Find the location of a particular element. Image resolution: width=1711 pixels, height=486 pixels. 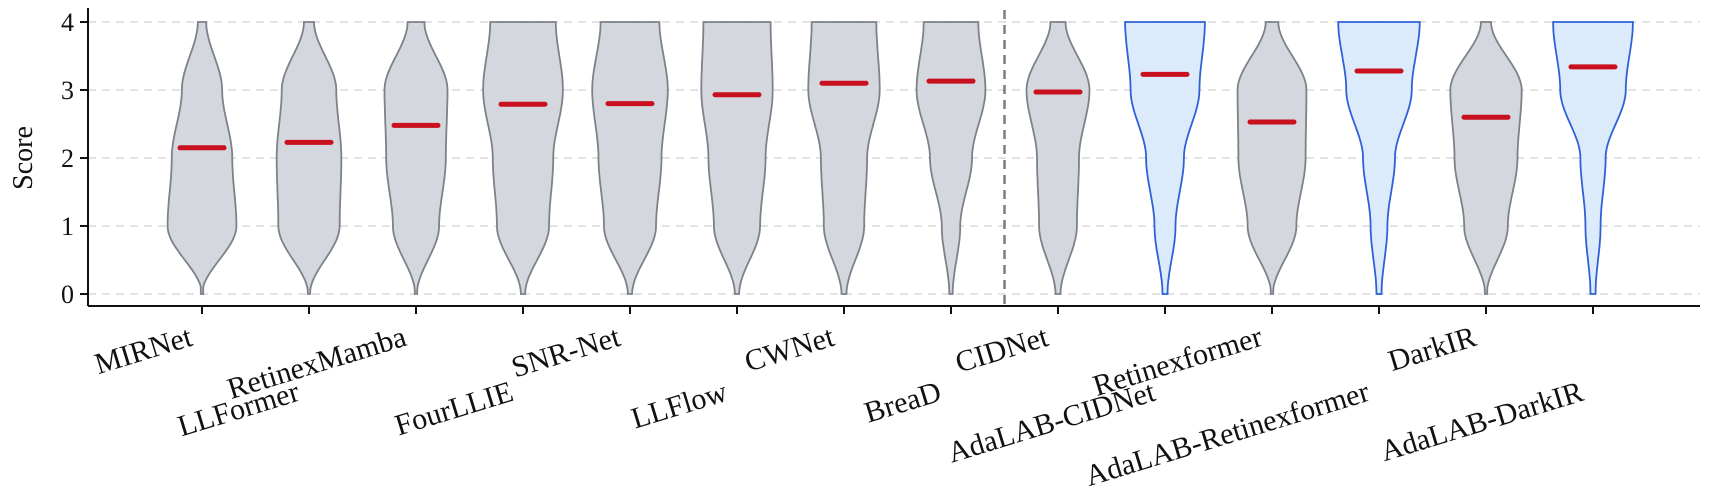

violin-cidnet is located at coordinates (1058, 158).